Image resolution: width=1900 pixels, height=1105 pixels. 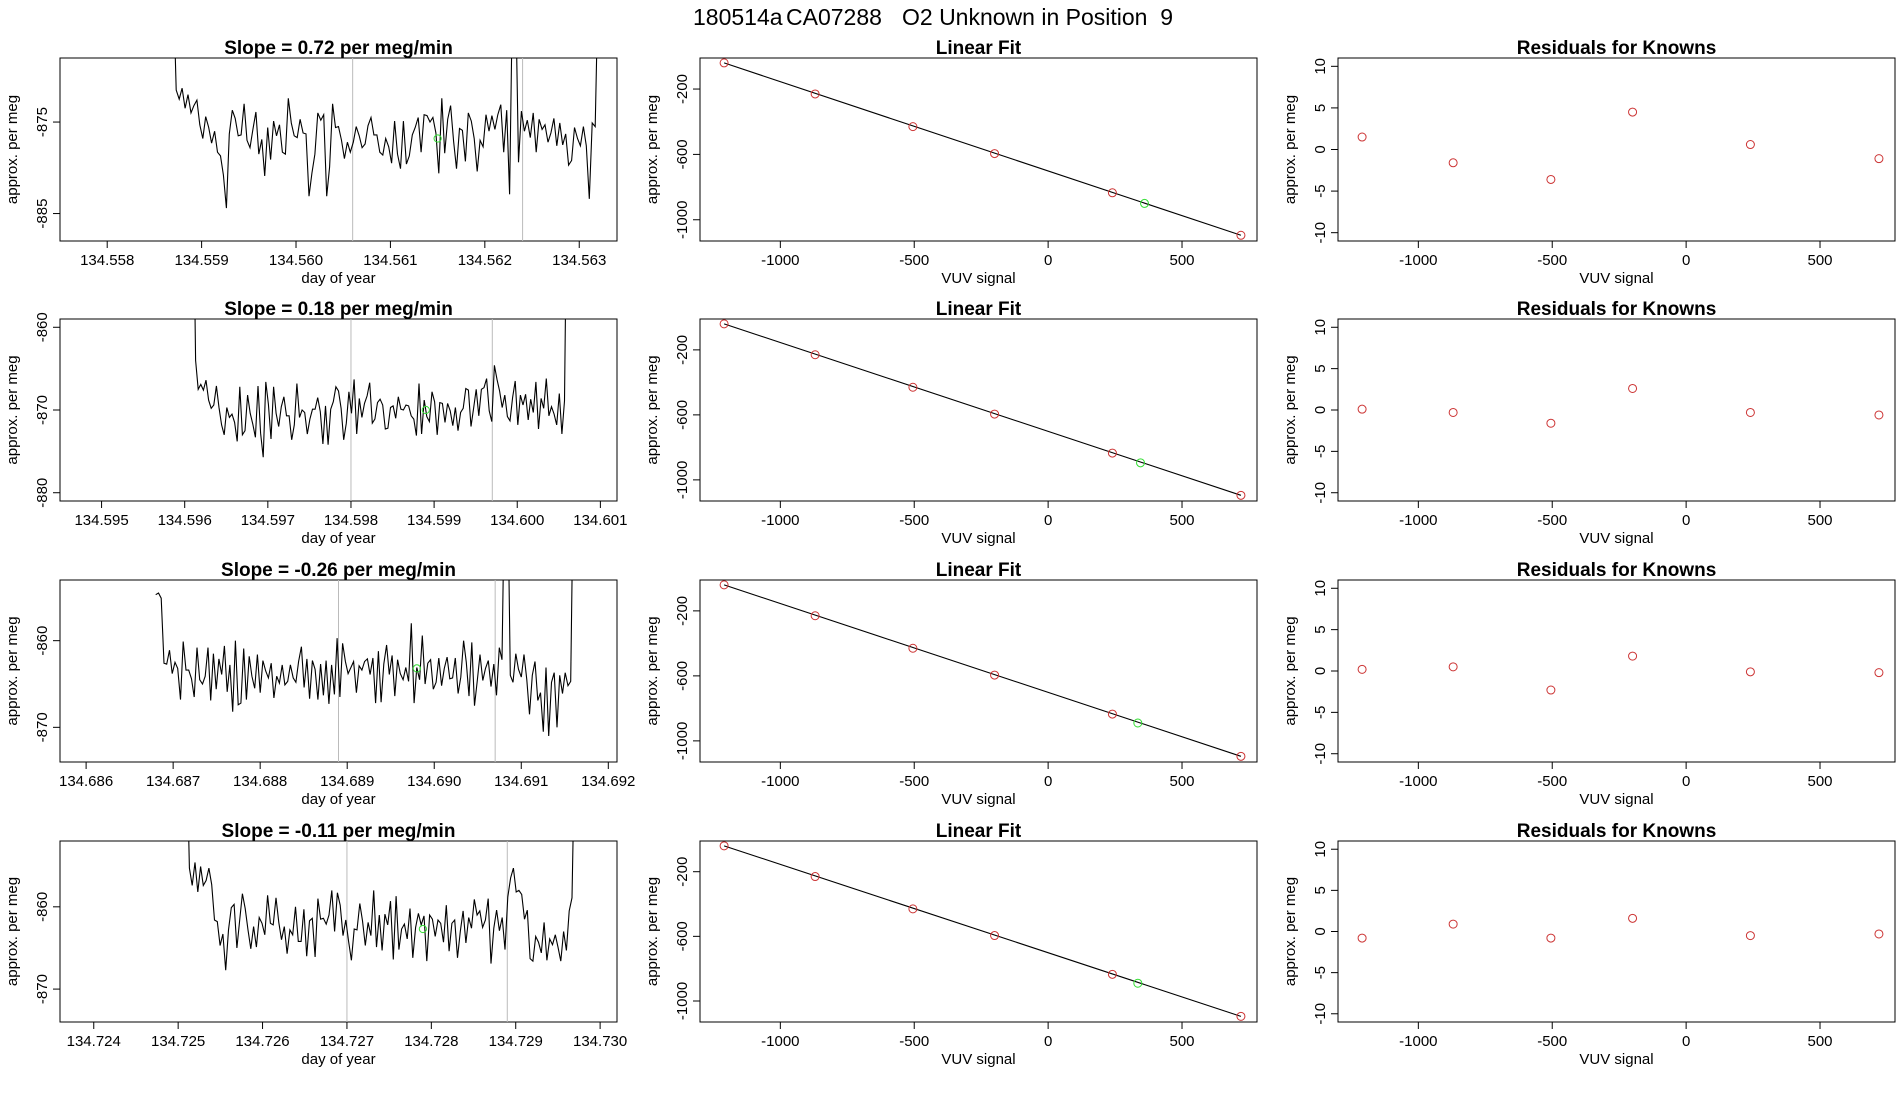 I want to click on x-tick-label: 134.596, so click(x=185, y=520).